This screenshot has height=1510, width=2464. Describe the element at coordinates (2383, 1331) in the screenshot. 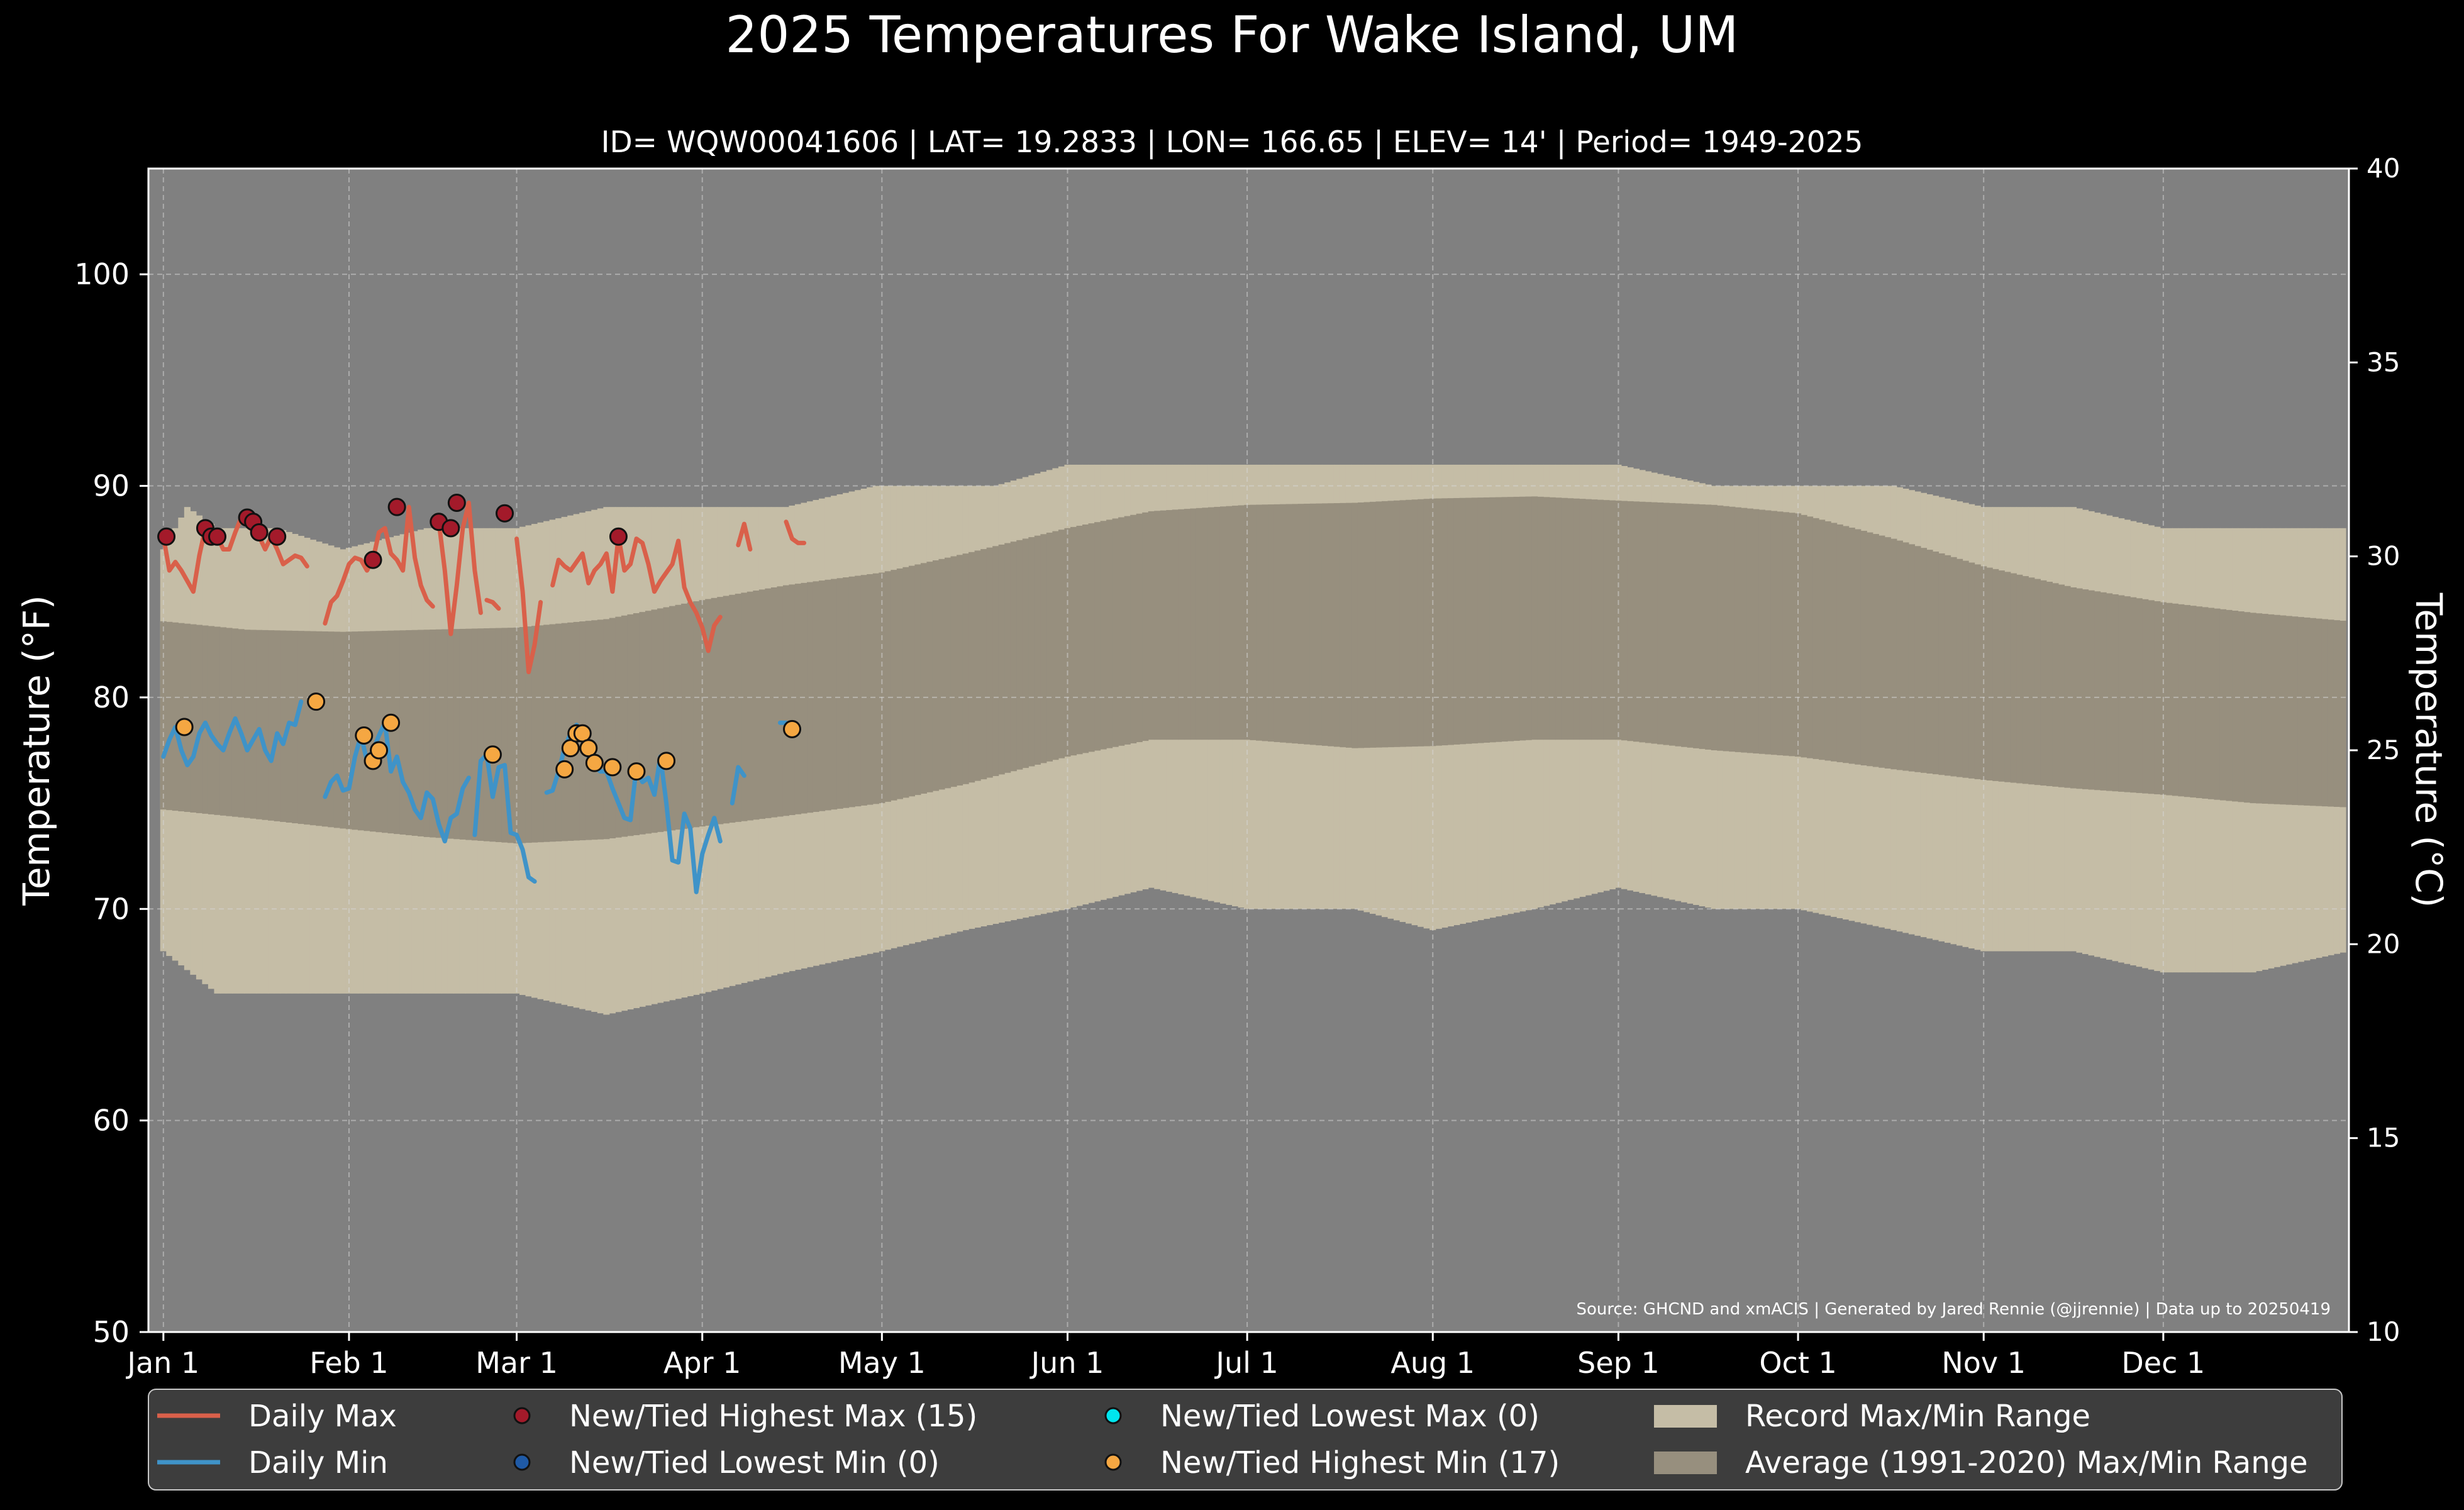

I see `y-tick-label-right: 10` at that location.